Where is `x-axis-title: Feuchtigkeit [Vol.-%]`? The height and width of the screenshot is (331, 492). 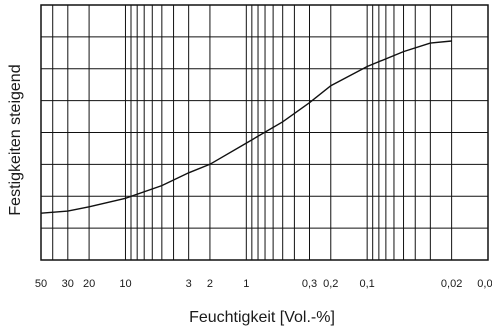
x-axis-title: Feuchtigkeit [Vol.-%] is located at coordinates (262, 317).